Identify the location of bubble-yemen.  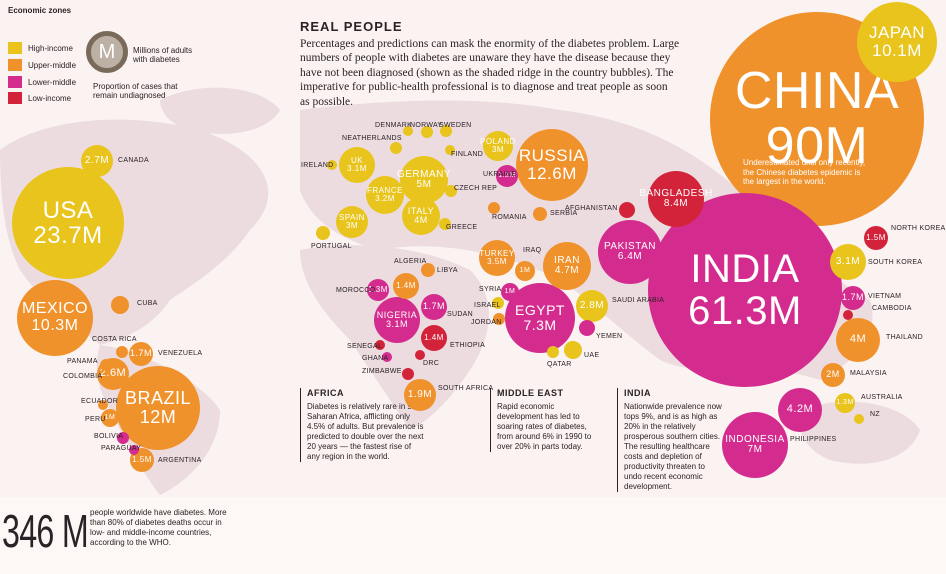
(587, 328).